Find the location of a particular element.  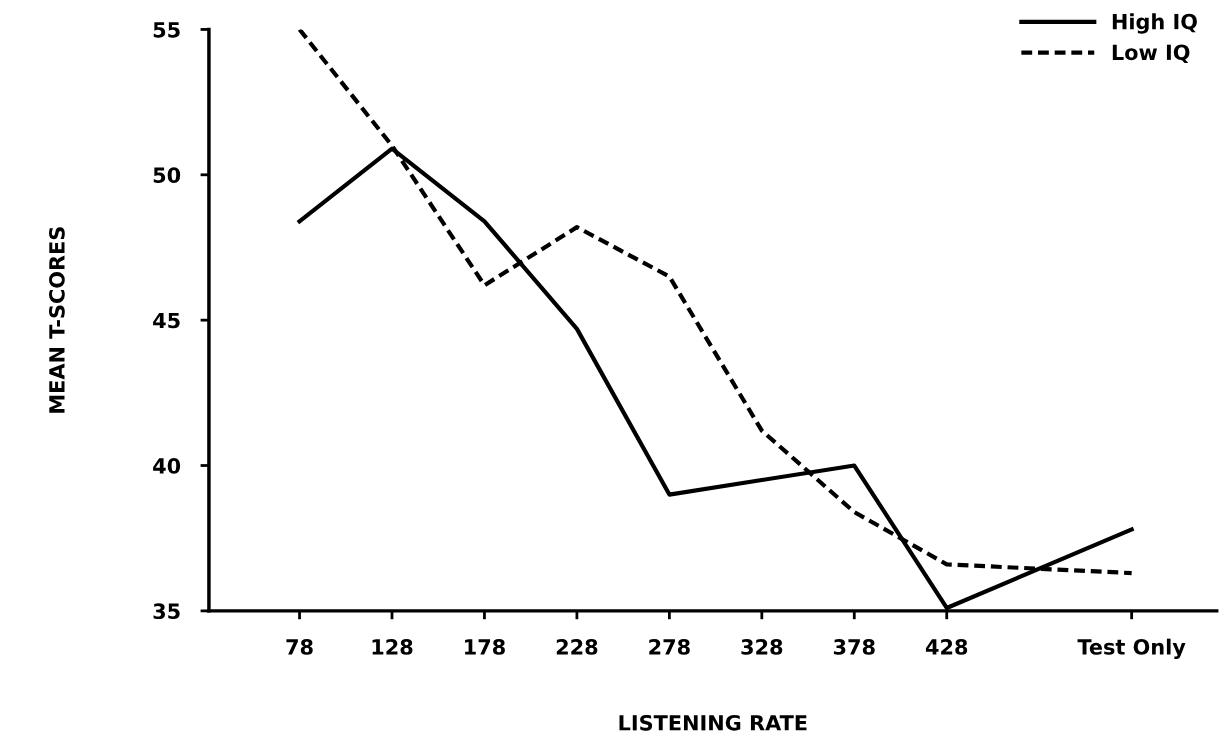

y-tick-label: 55 is located at coordinates (166, 30).